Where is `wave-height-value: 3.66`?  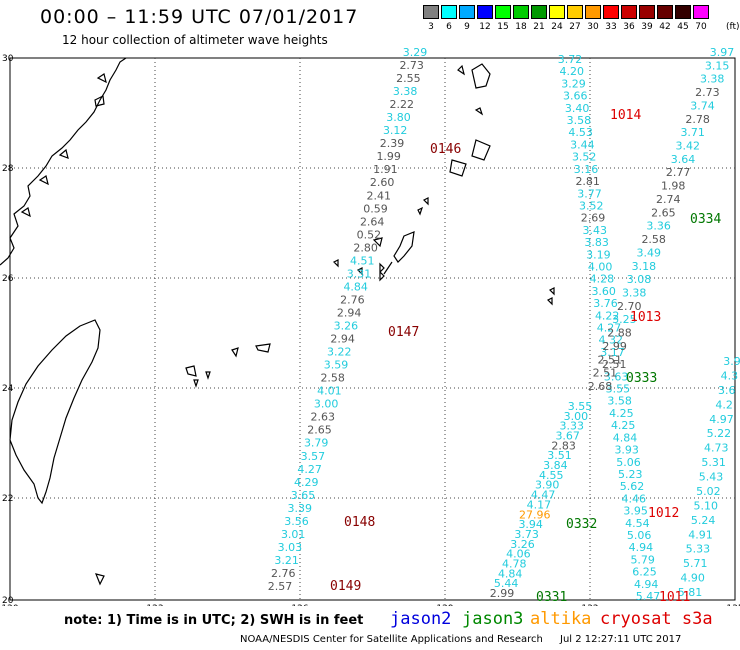
wave-height-value: 3.66 is located at coordinates (575, 96).